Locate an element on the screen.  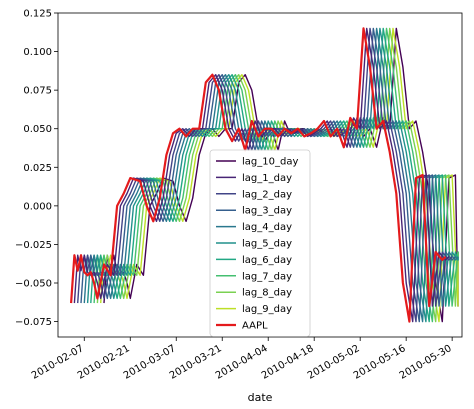
legend-frame is located at coordinates (260, 243).